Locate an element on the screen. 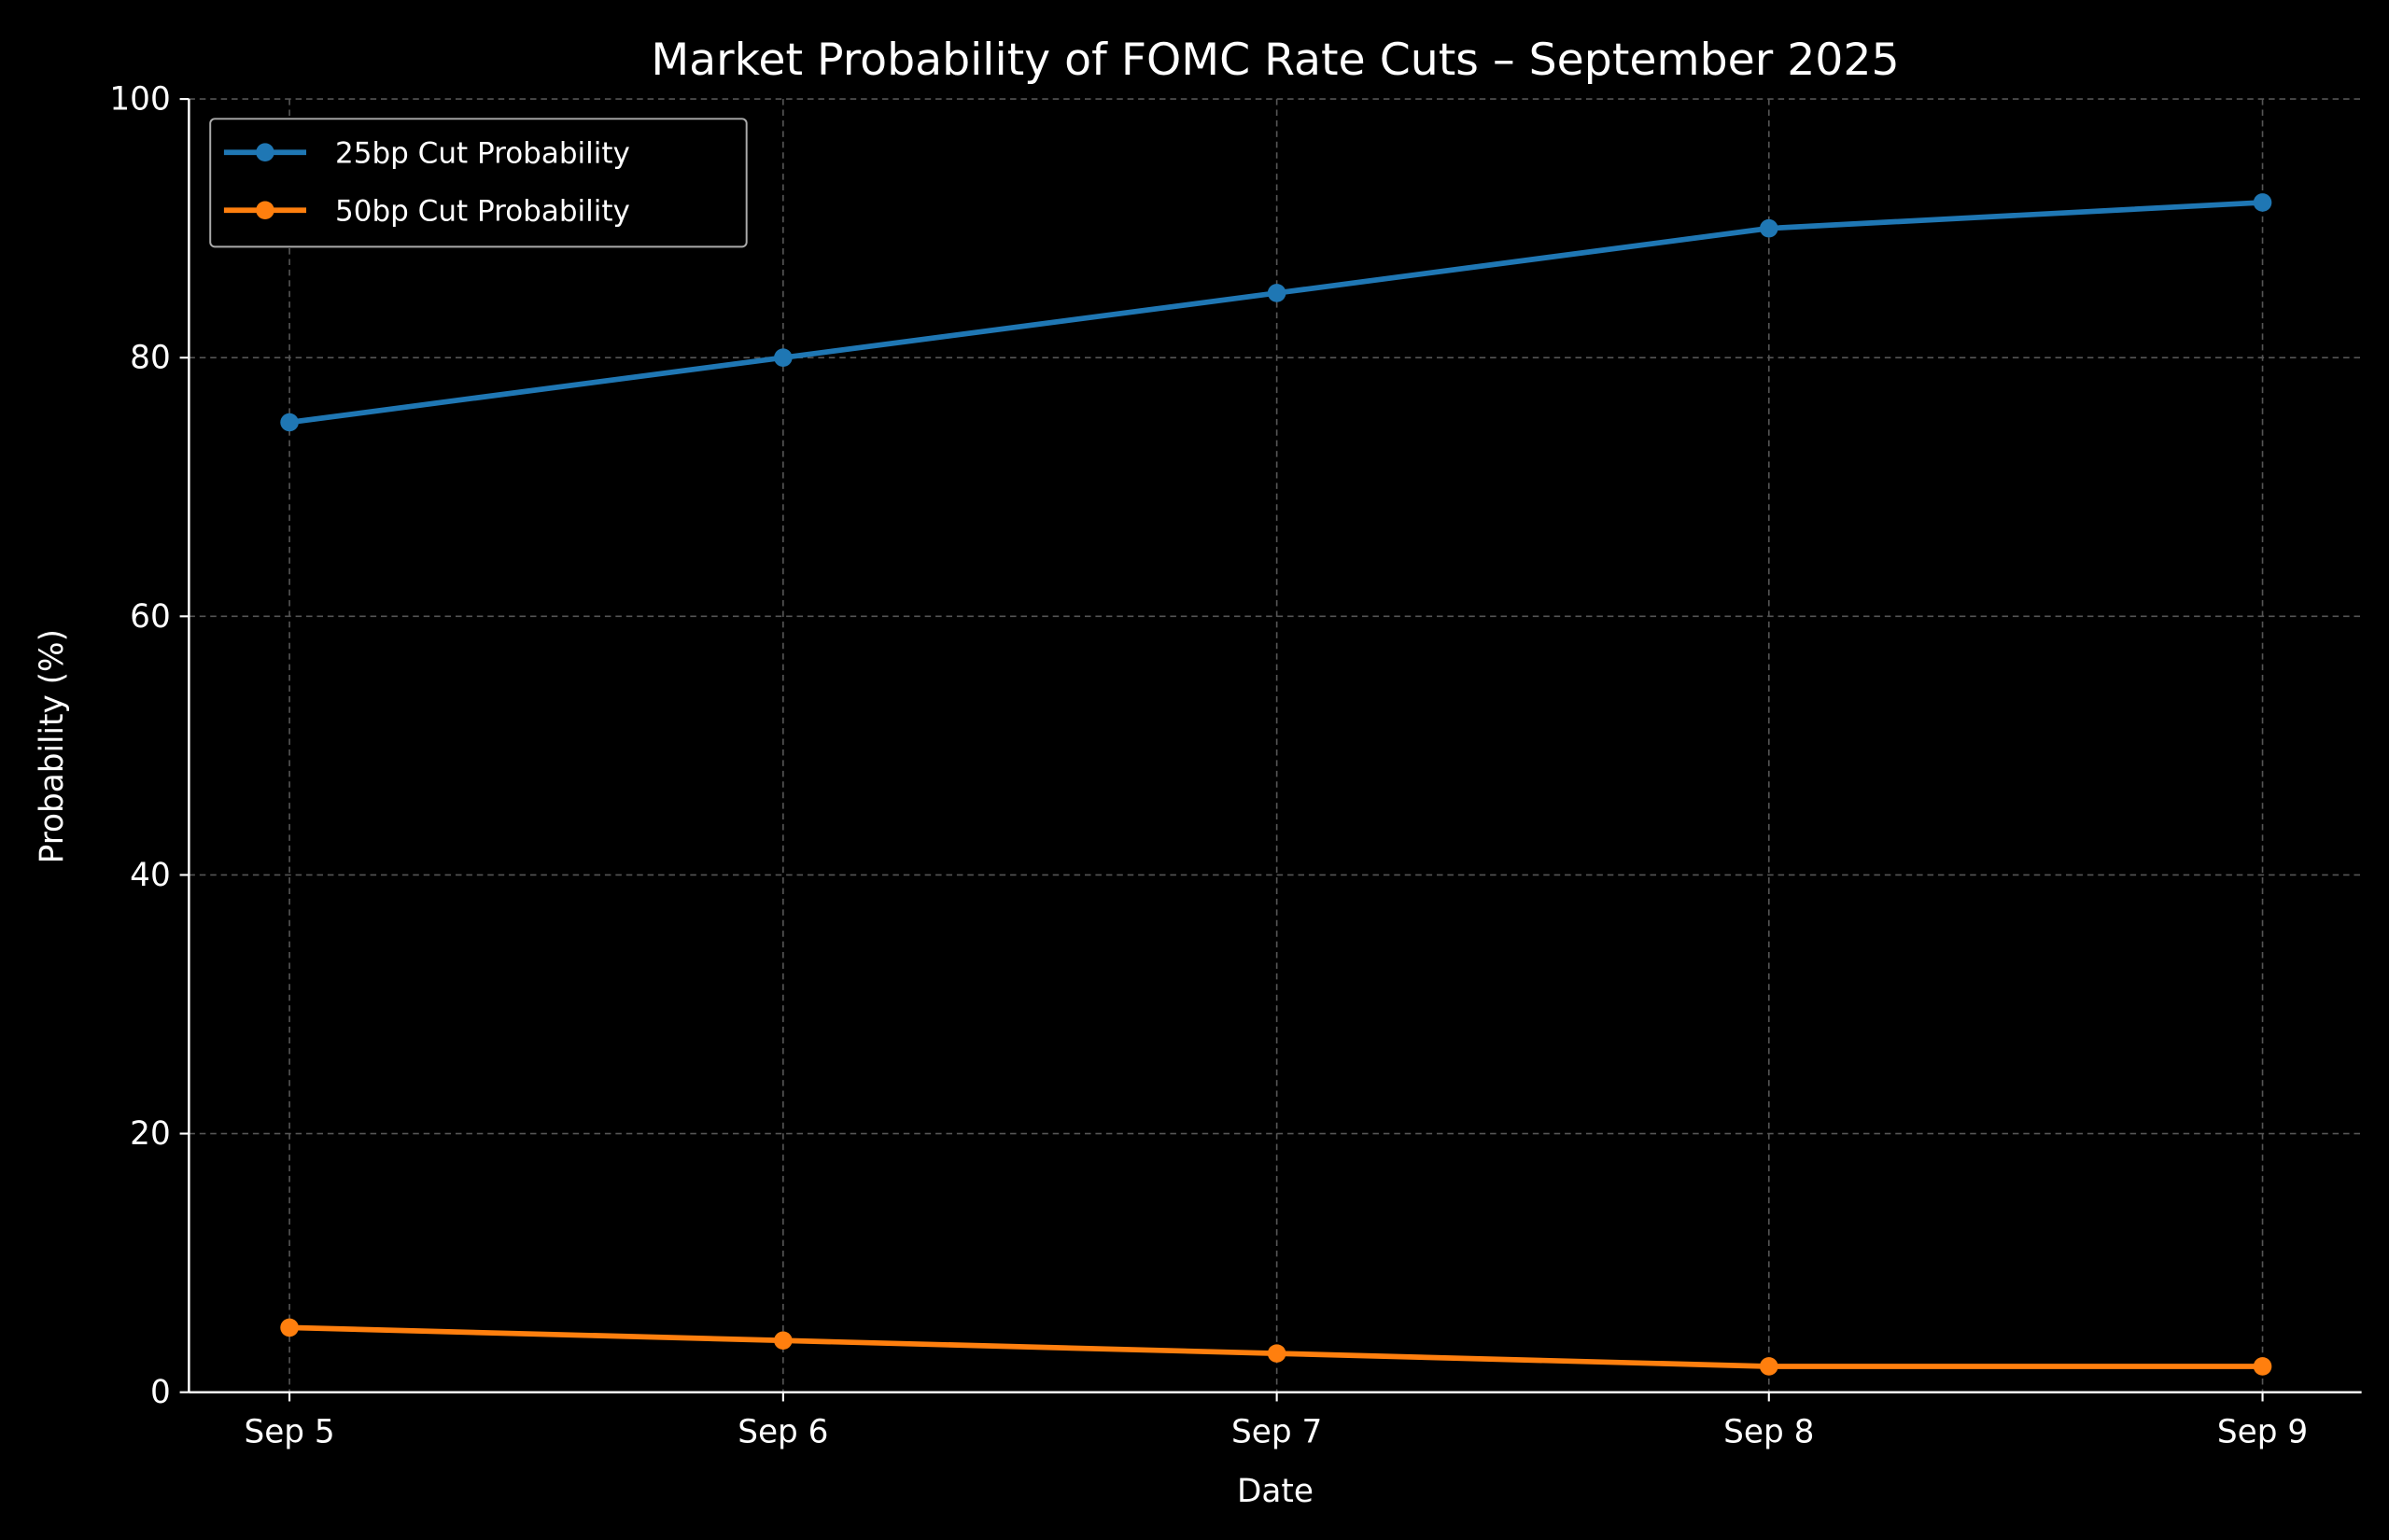 The height and width of the screenshot is (1540, 2389). legend-label: 25bp Cut Probability is located at coordinates (483, 154).